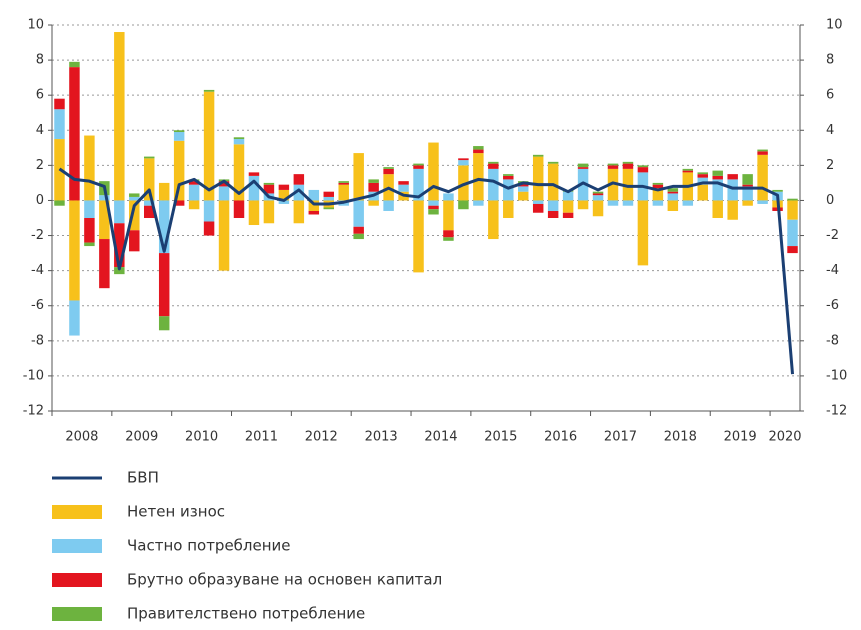 The height and width of the screenshot is (630, 861). Describe the element at coordinates (680, 437) in the screenshot. I see `x-tick-label: 2018` at that location.